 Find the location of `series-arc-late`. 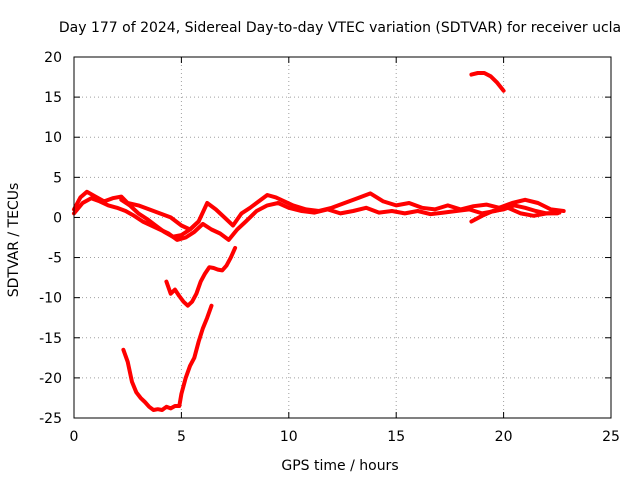

series-arc-late is located at coordinates (514, 213).